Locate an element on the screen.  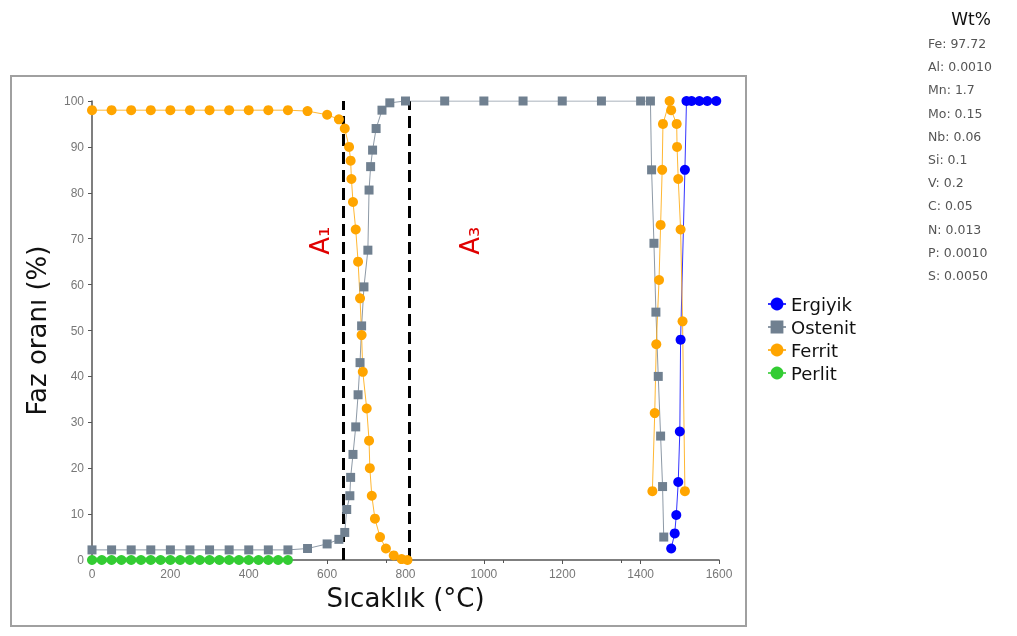
text: Mn: 1.7 is located at coordinates (952, 90).